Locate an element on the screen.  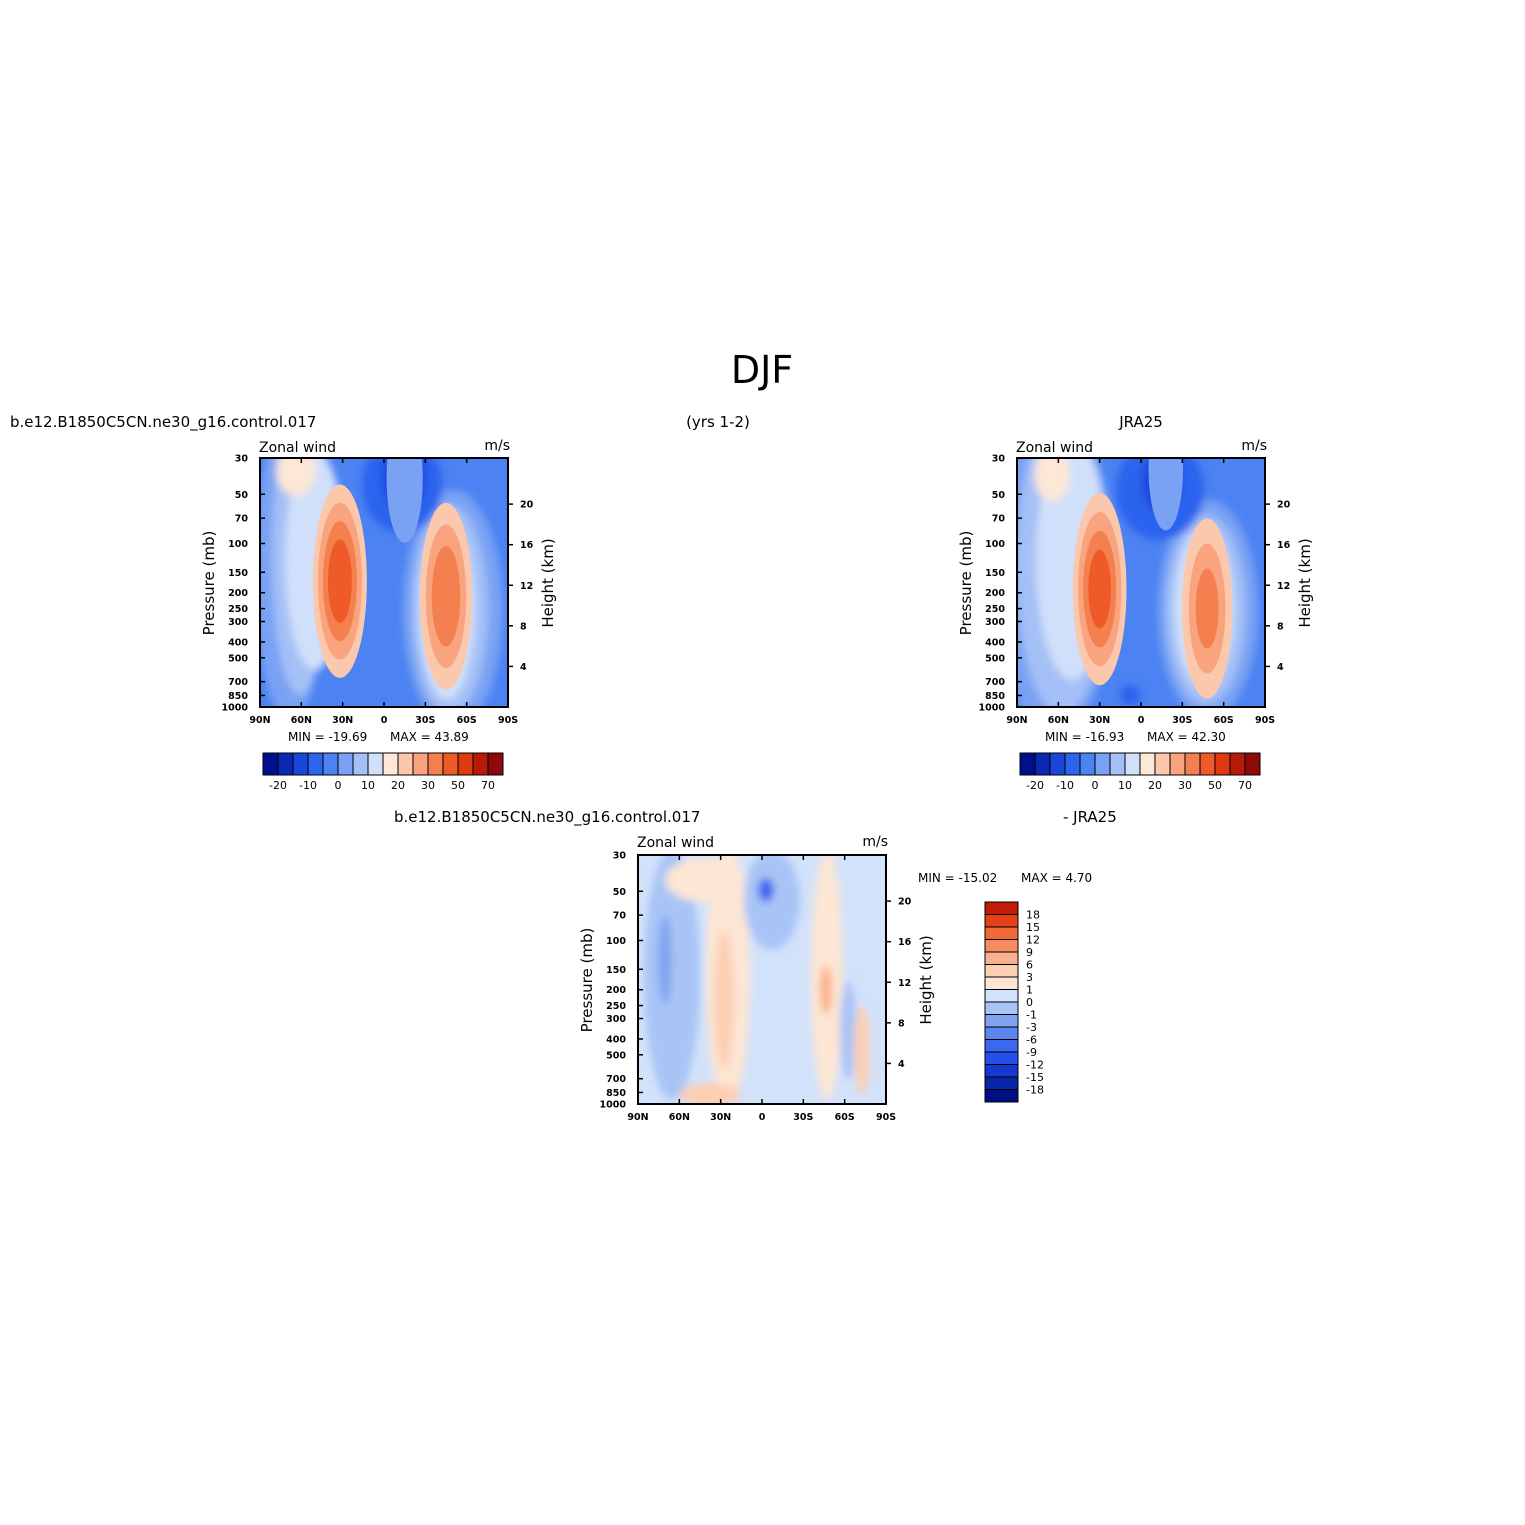
panel-obs-ytick-label: 100 is located at coordinates (995, 544).